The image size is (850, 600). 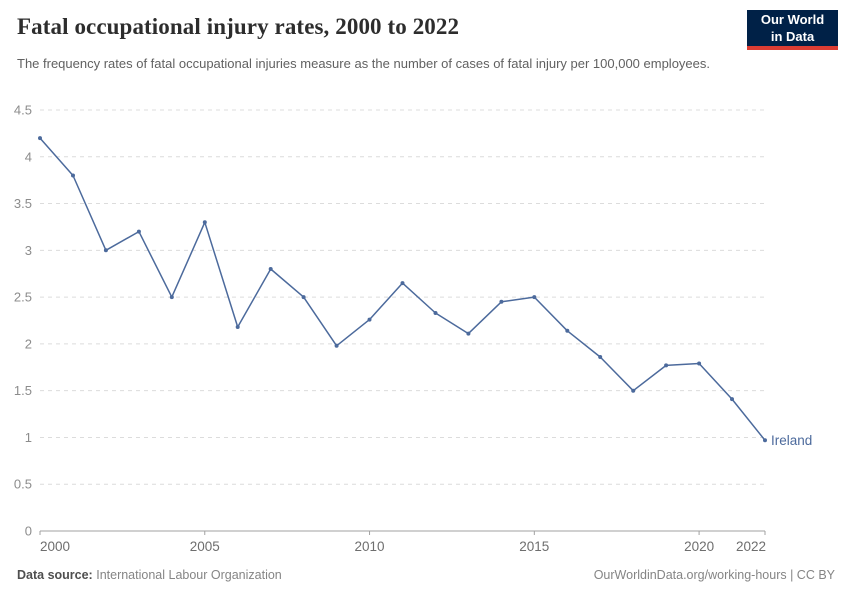 What do you see at coordinates (23, 390) in the screenshot?
I see `y-tick-label: 1.5` at bounding box center [23, 390].